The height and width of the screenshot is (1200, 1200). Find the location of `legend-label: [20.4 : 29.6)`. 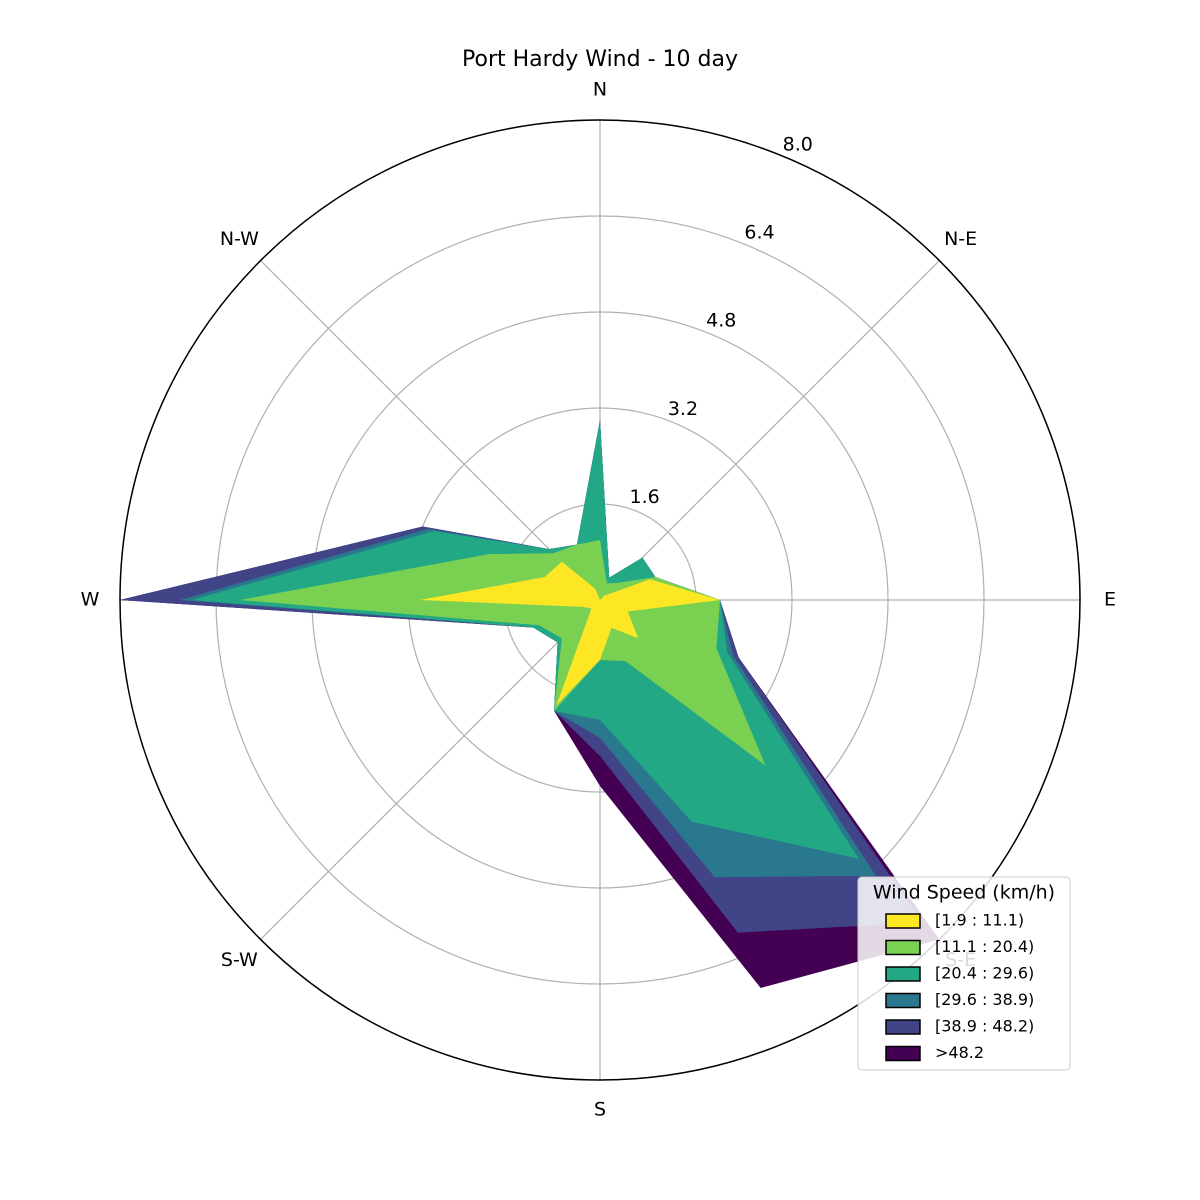

legend-label: [20.4 : 29.6) is located at coordinates (984, 973).